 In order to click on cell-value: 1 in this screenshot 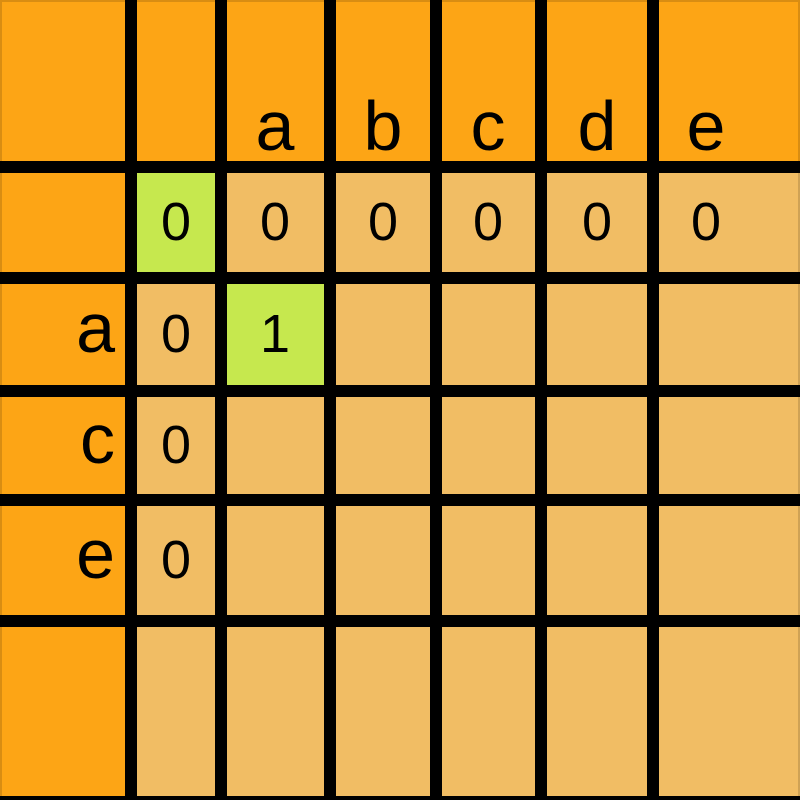, I will do `click(275, 334)`.